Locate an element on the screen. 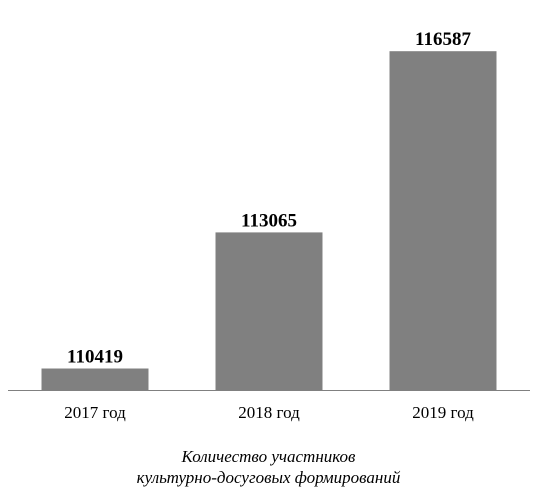 The image size is (537, 492). x-tick-label-2: 2018 год is located at coordinates (269, 412).